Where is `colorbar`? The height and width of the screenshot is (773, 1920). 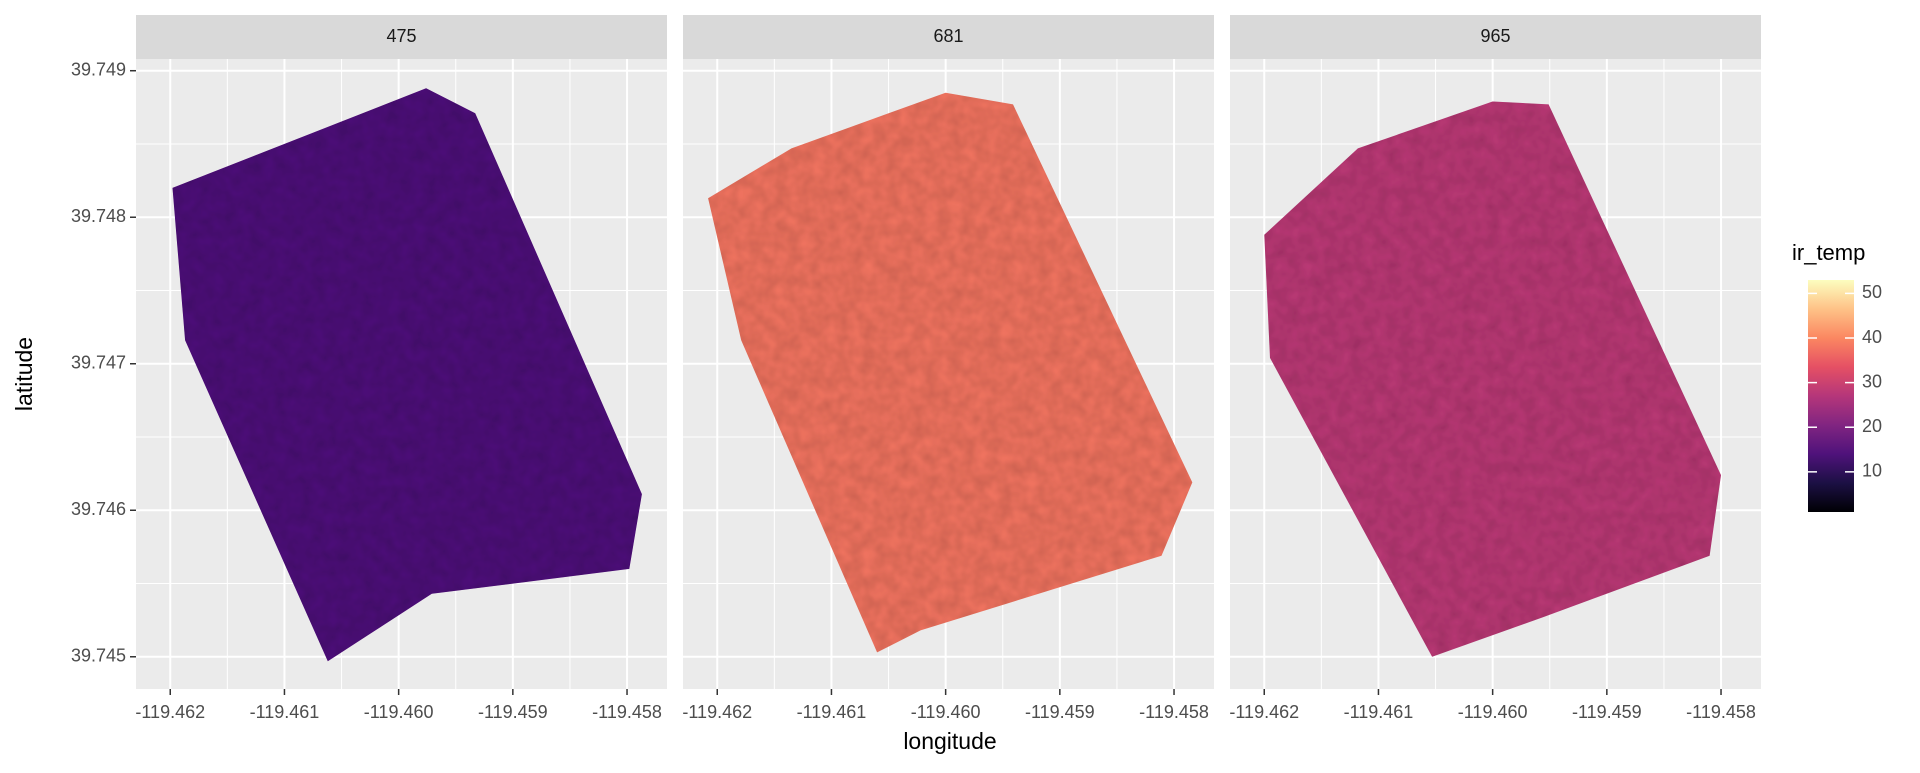
colorbar is located at coordinates (1831, 396).